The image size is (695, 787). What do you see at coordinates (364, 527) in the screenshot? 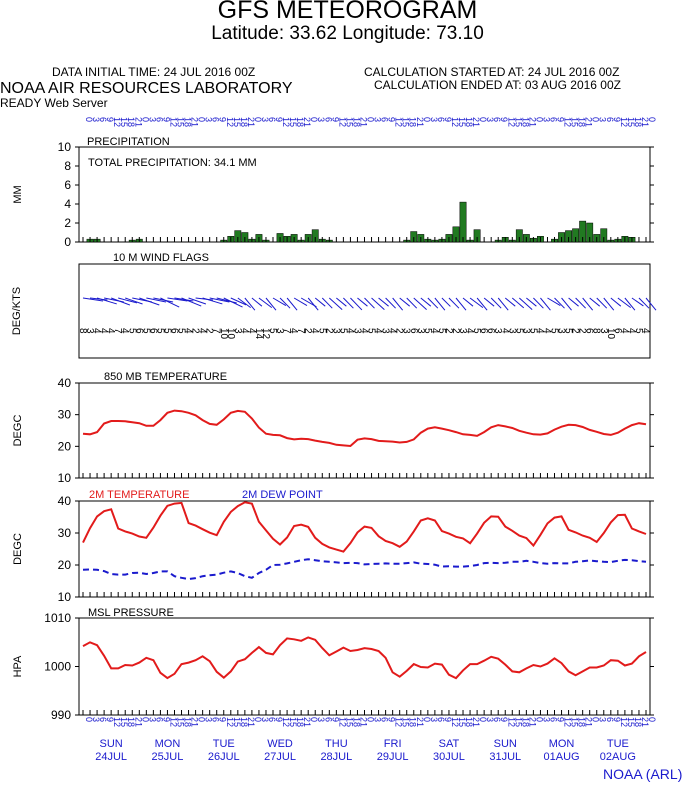
I see `t2m-line` at bounding box center [364, 527].